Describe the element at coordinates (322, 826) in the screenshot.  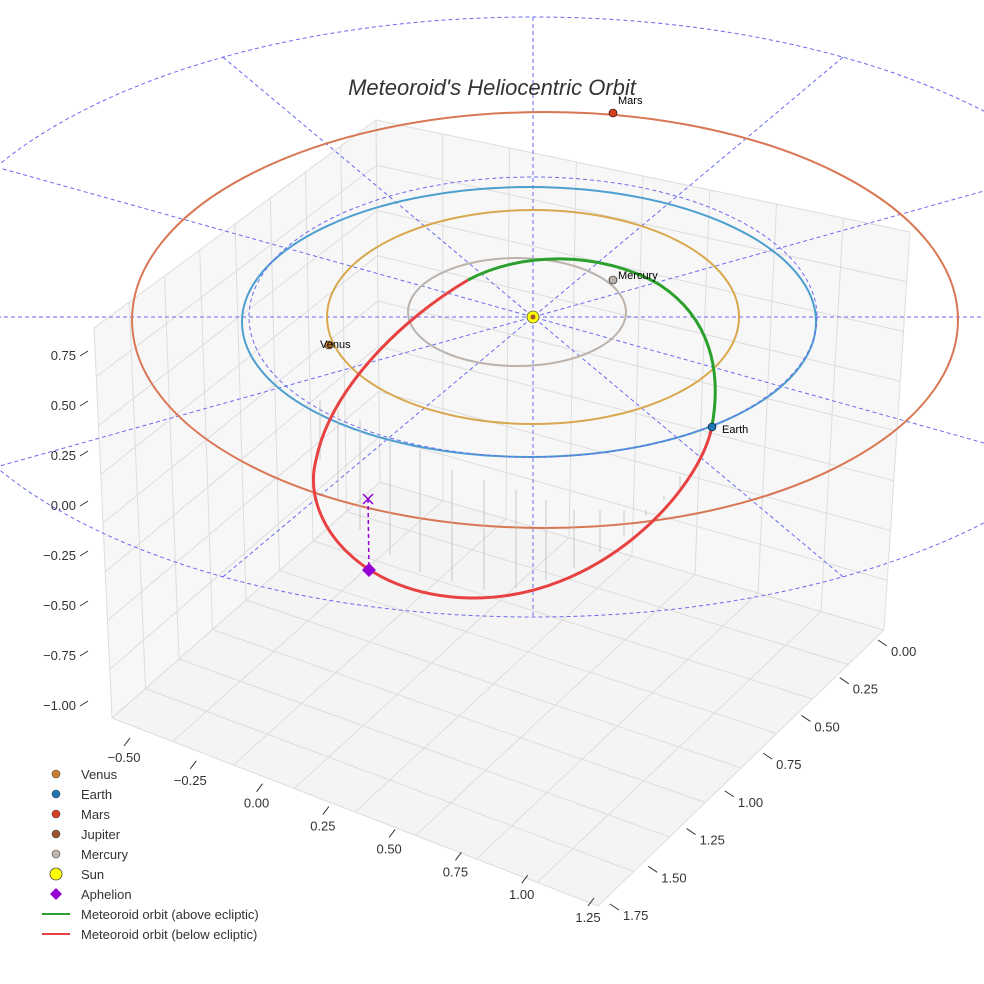
I see `x-axis-tick-label: 0.25` at that location.